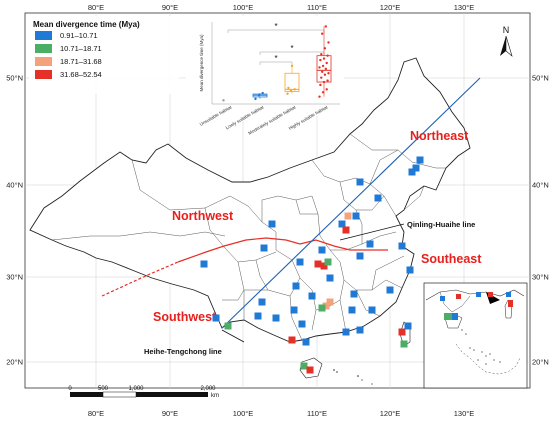 This screenshot has height=428, width=550. Describe the element at coordinates (390, 413) in the screenshot. I see `lon-label-bottom: 120°E` at that location.